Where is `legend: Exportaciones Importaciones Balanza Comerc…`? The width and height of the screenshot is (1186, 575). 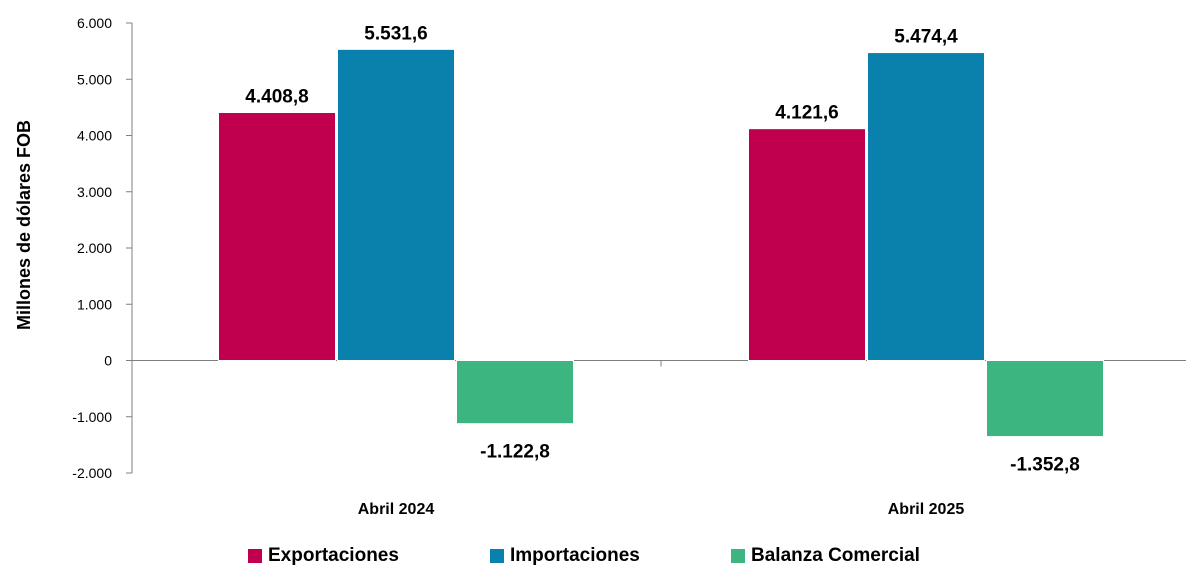 legend: Exportaciones Importaciones Balanza Comerc… is located at coordinates (593, 556).